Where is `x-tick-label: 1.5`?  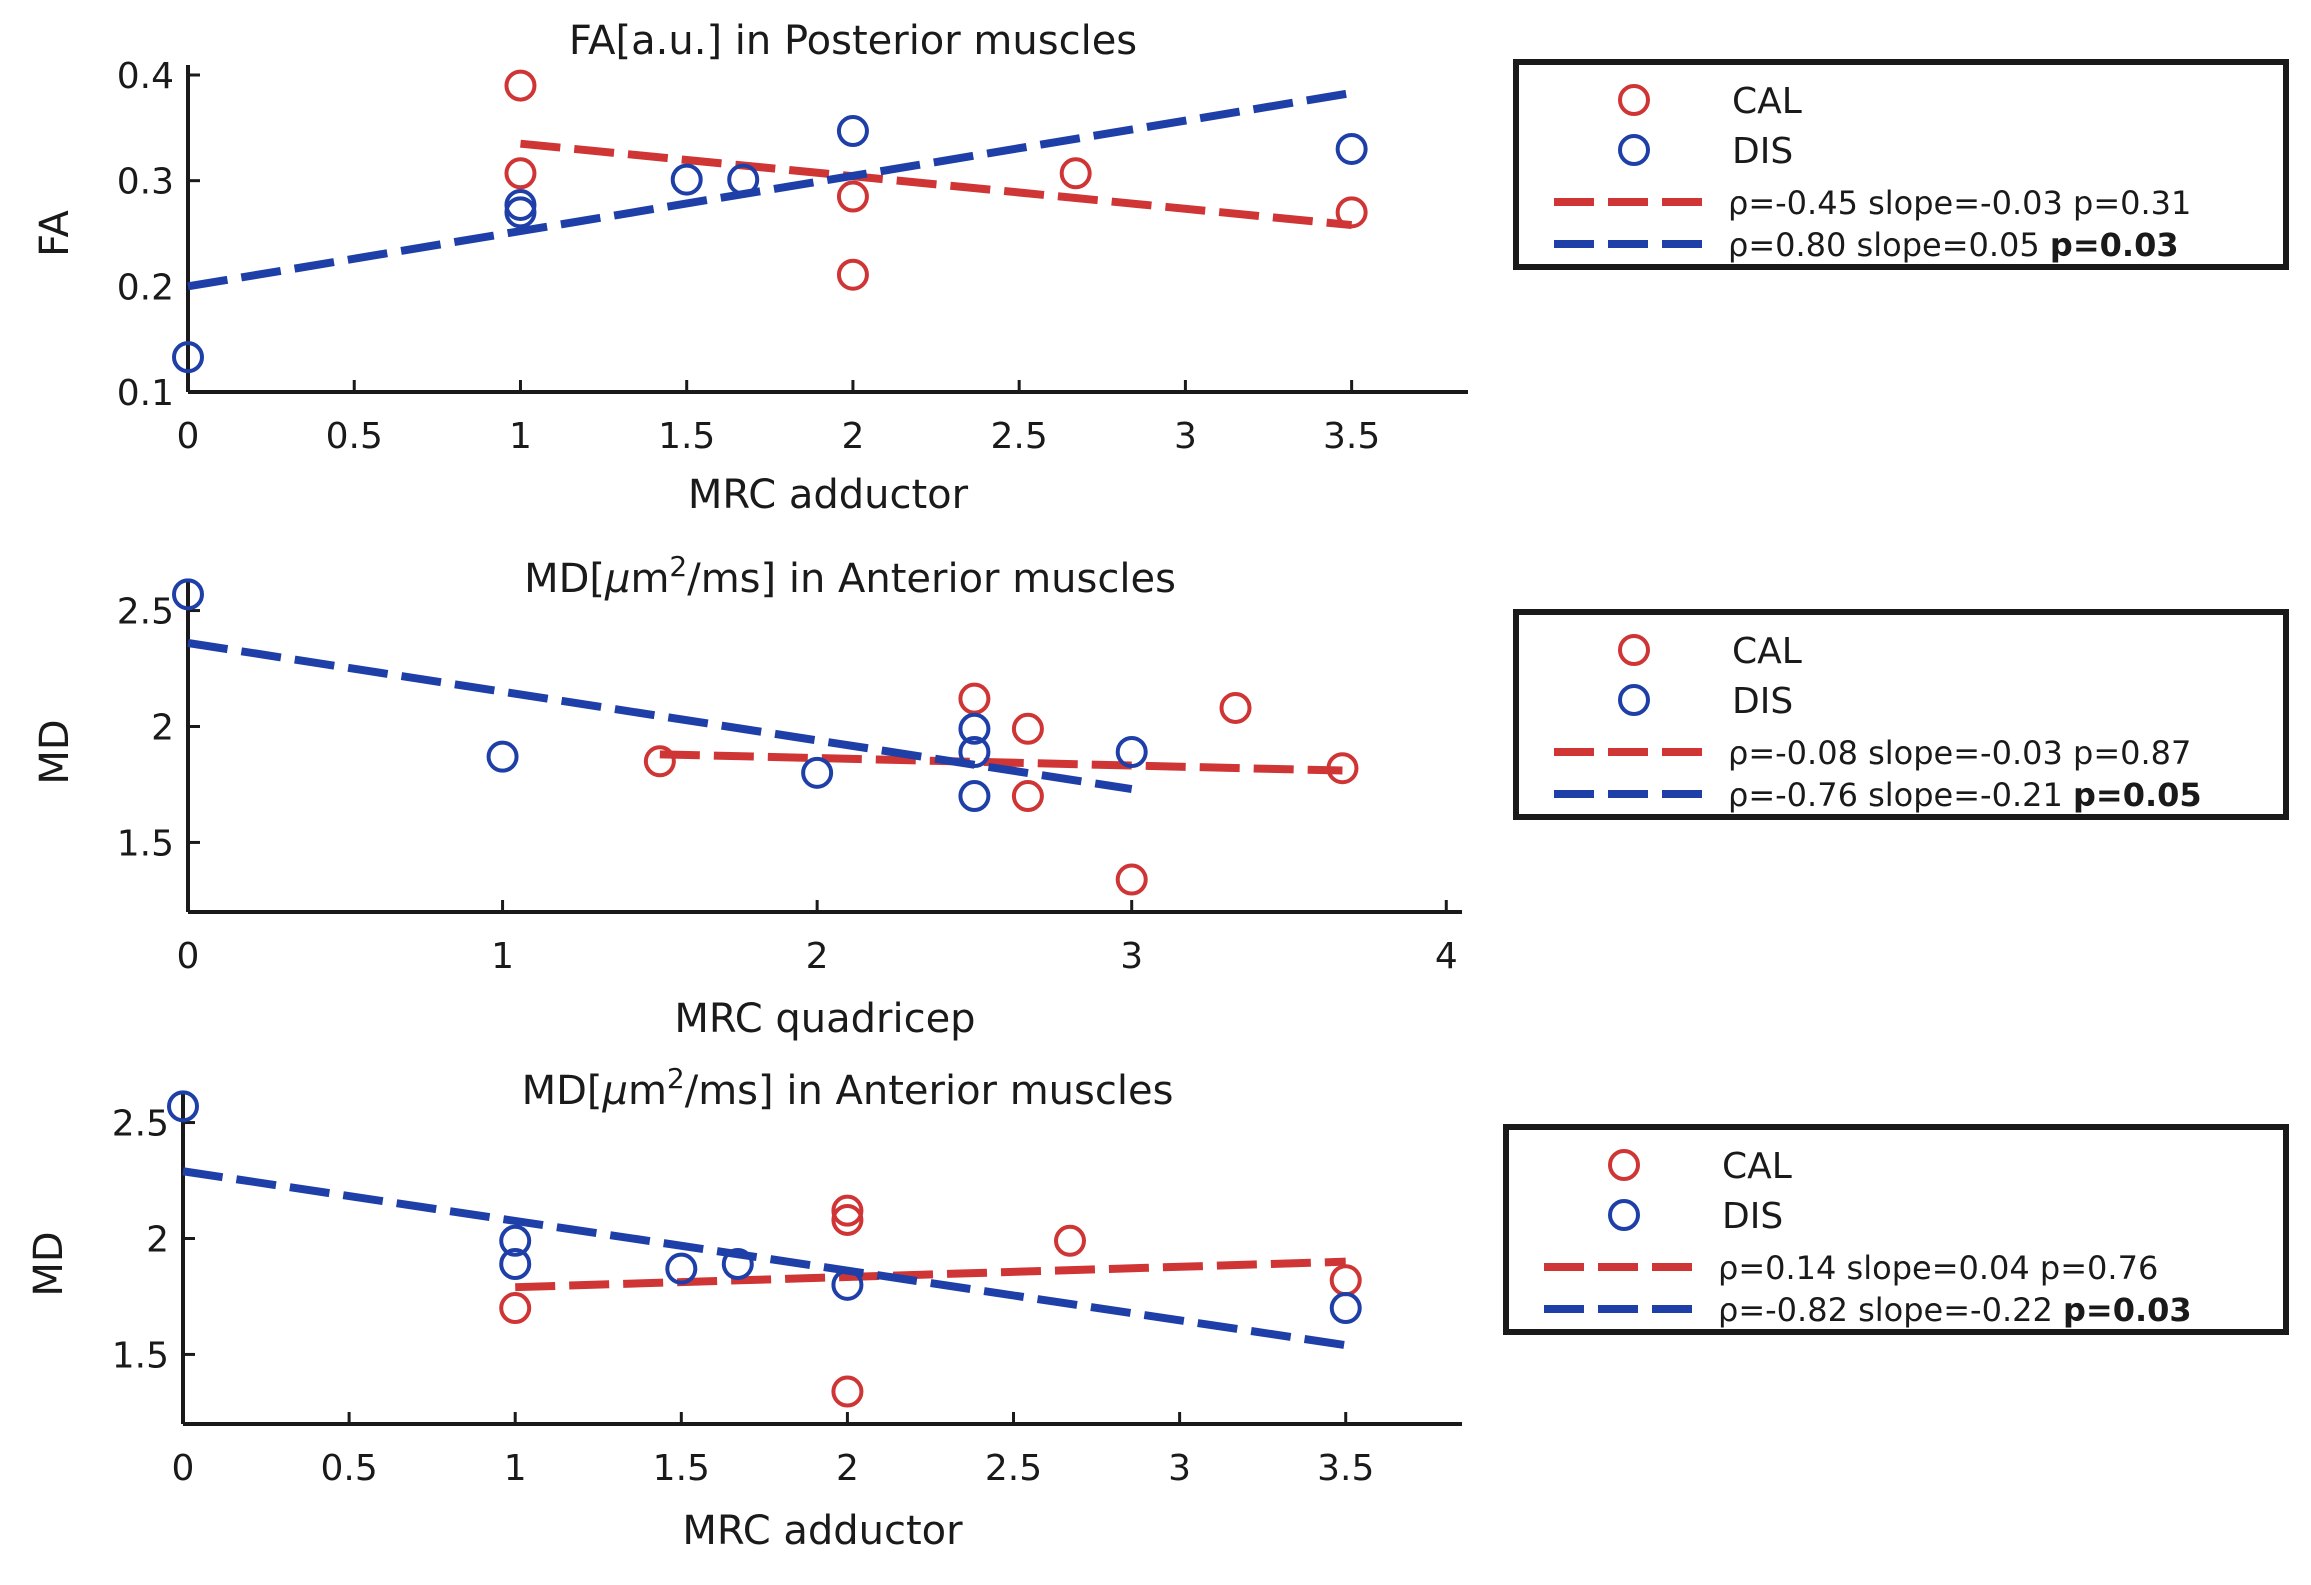
x-tick-label: 1.5 is located at coordinates (686, 436).